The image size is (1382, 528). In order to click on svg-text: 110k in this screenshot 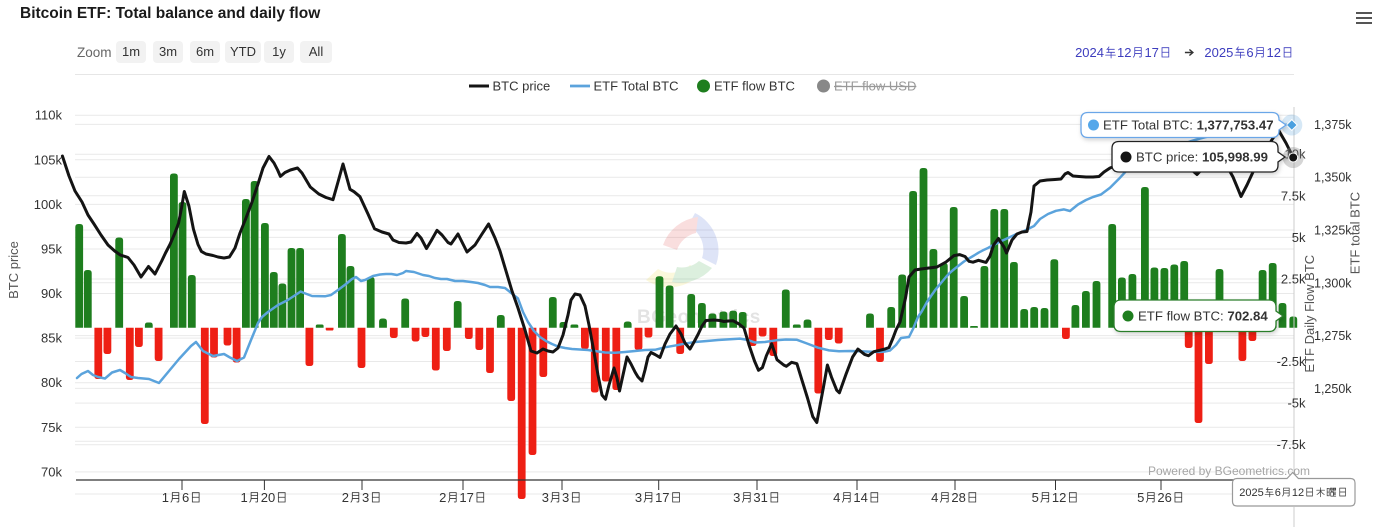, I will do `click(49, 115)`.